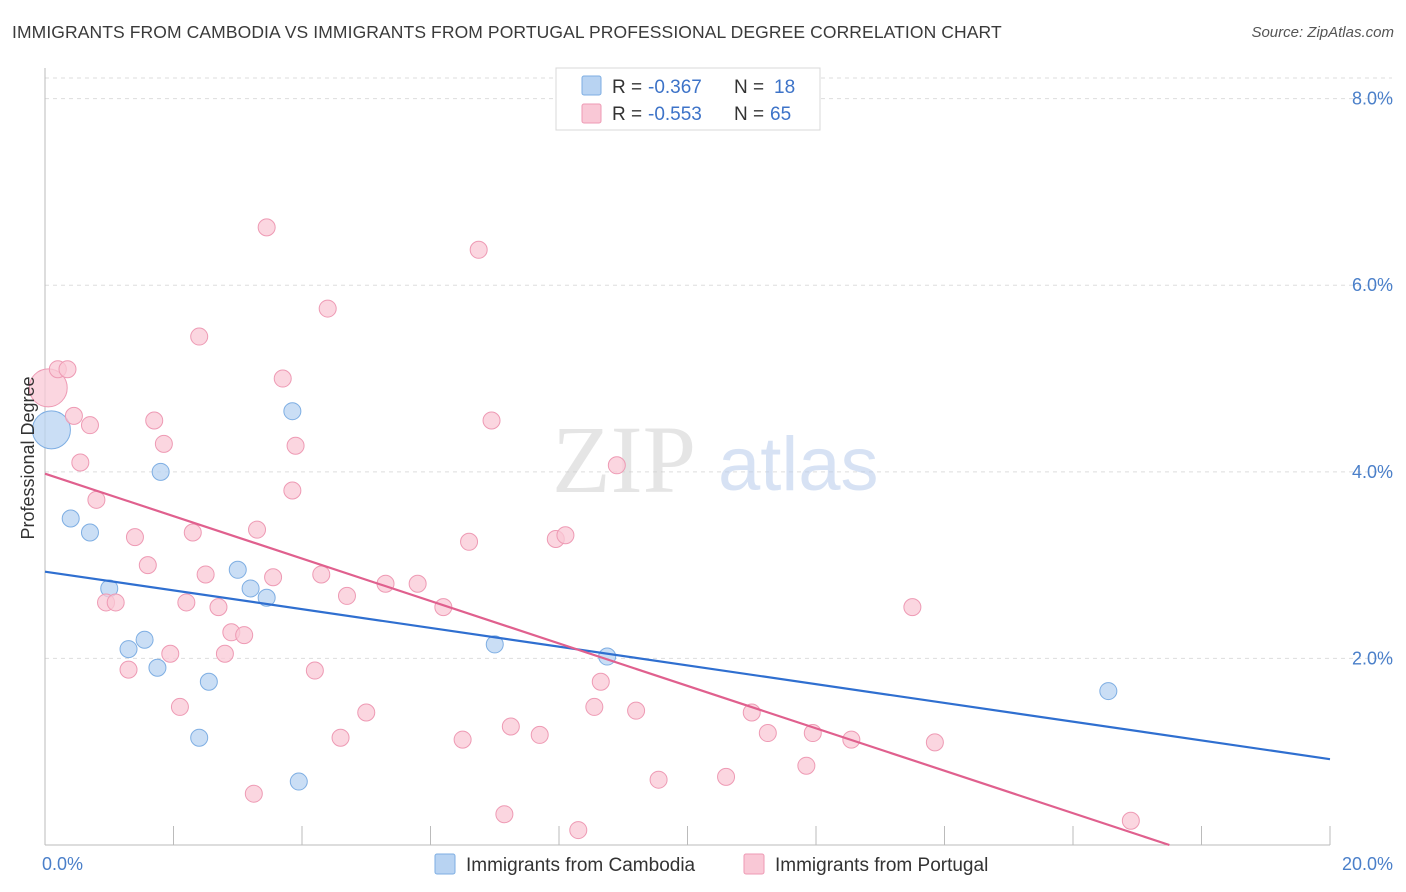  I want to click on legend-r-label-cambodia: R =, so click(627, 87).